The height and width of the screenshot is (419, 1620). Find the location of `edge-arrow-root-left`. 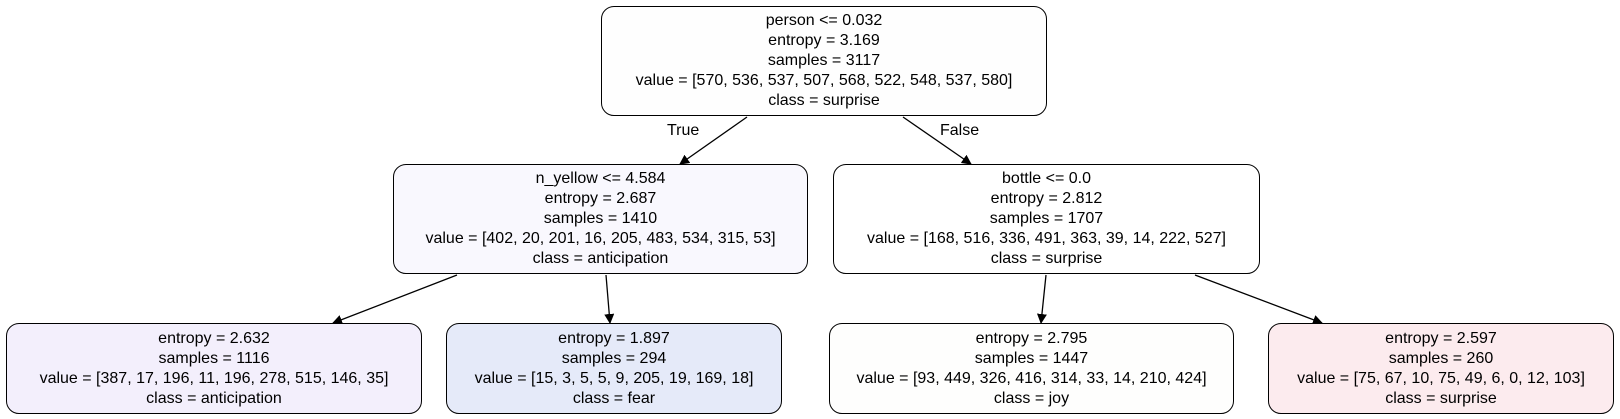

edge-arrow-root-left is located at coordinates (713, 140).